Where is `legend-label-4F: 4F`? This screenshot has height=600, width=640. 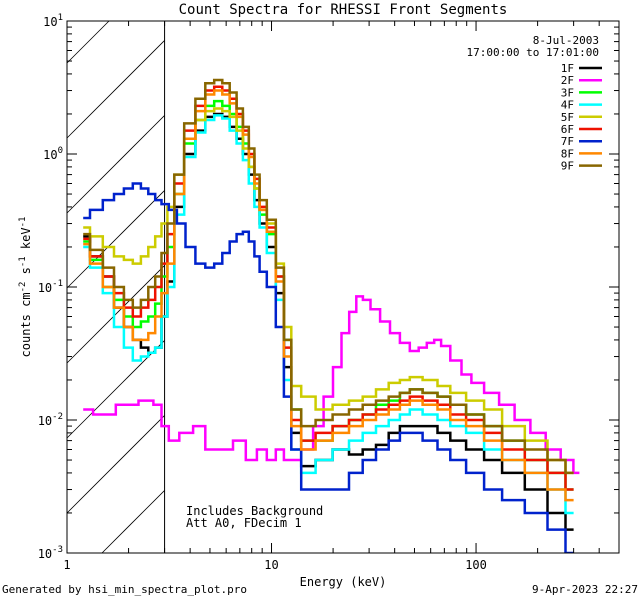
legend-label-4F: 4F is located at coordinates (567, 105).